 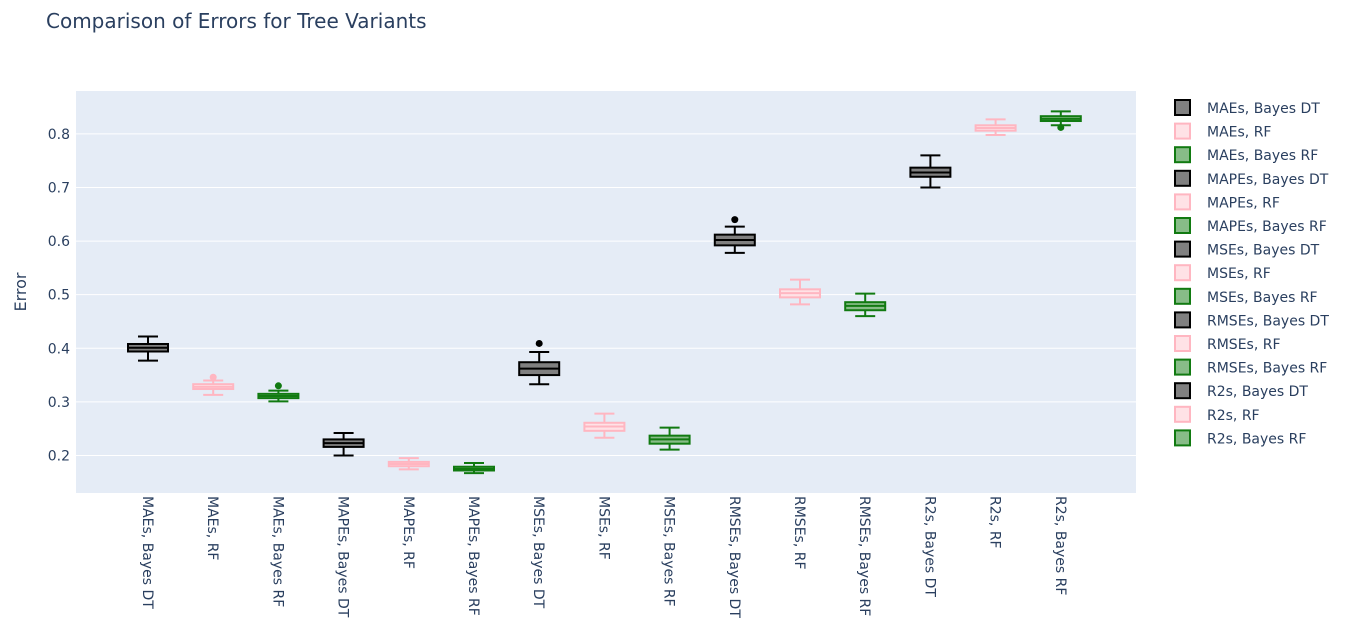 What do you see at coordinates (929, 546) in the screenshot?
I see `x-tick-label: R2s, Bayes DT` at bounding box center [929, 546].